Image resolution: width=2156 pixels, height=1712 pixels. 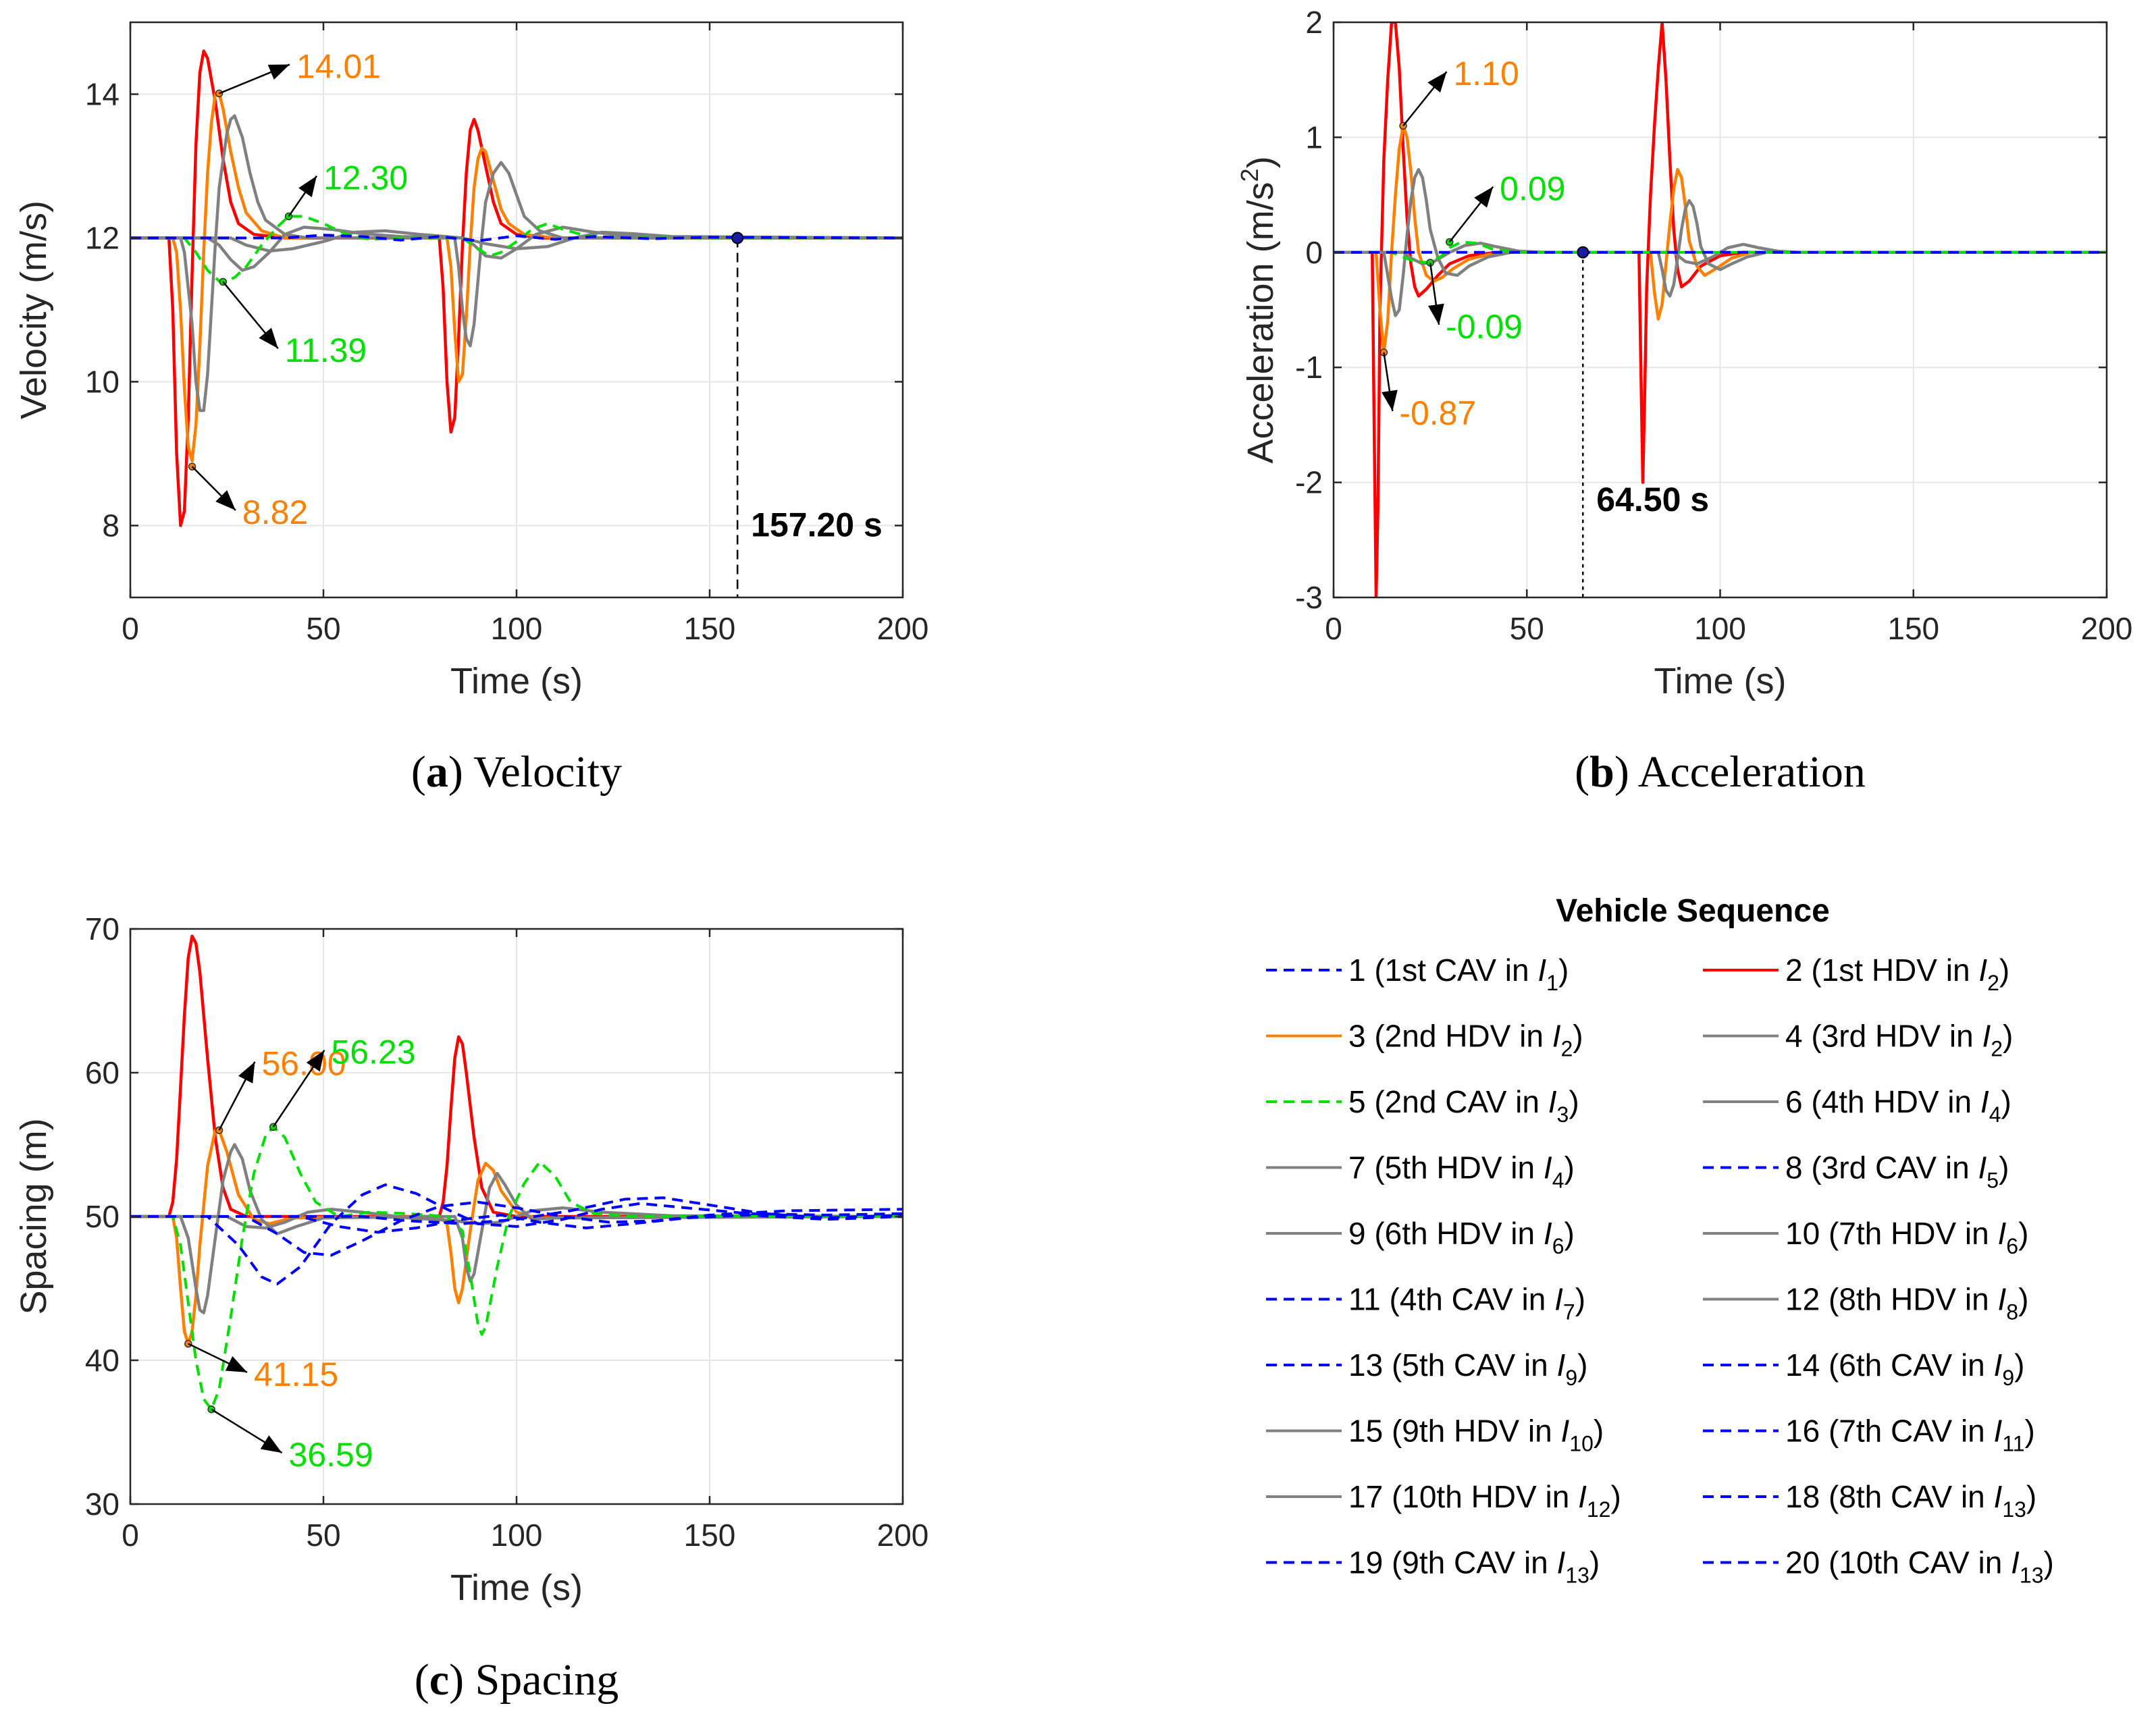 I want to click on y-axis-label: Acceleration (m/s2), so click(x=1258, y=309).